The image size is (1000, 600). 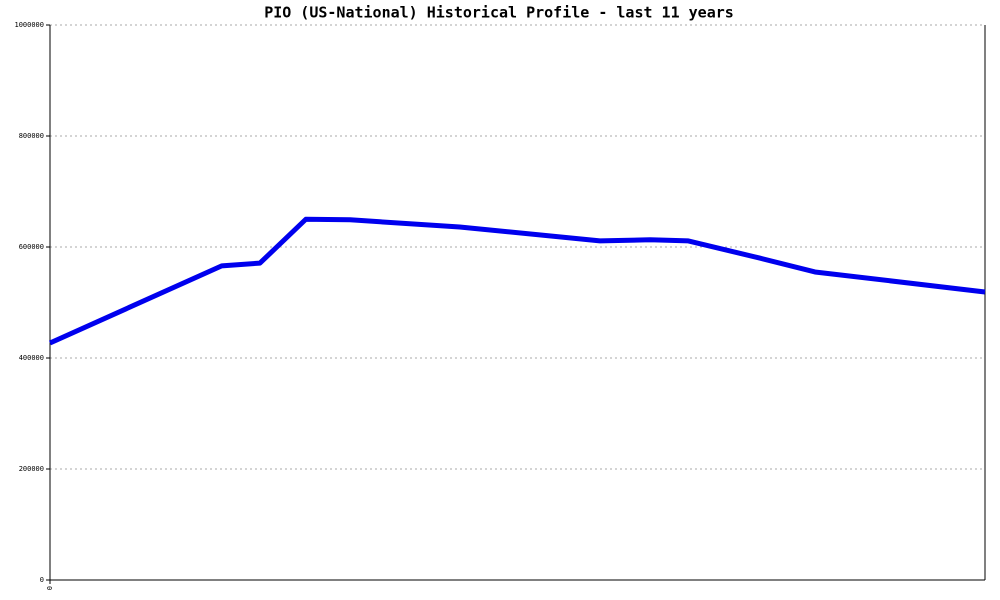 What do you see at coordinates (31, 469) in the screenshot?
I see `y-tick-label: 200000` at bounding box center [31, 469].